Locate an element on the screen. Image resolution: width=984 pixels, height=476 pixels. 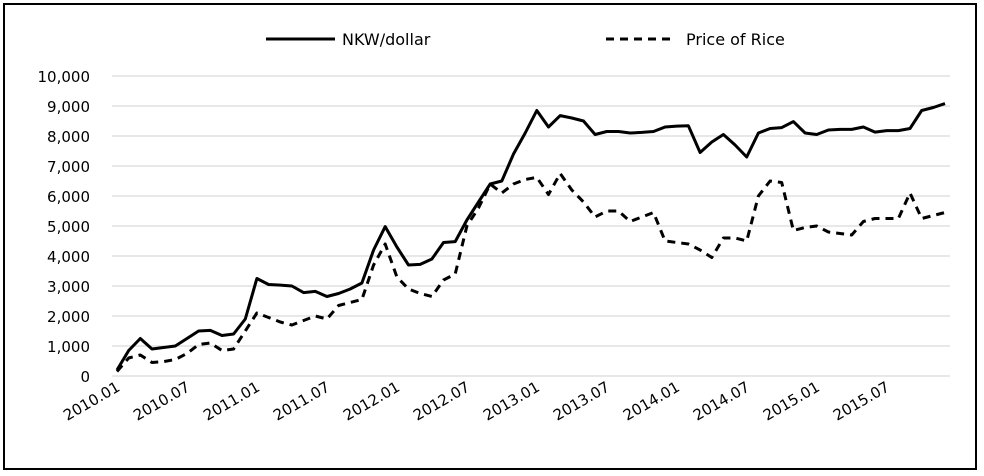
y-tick-label: 10,000 is located at coordinates (64, 77).